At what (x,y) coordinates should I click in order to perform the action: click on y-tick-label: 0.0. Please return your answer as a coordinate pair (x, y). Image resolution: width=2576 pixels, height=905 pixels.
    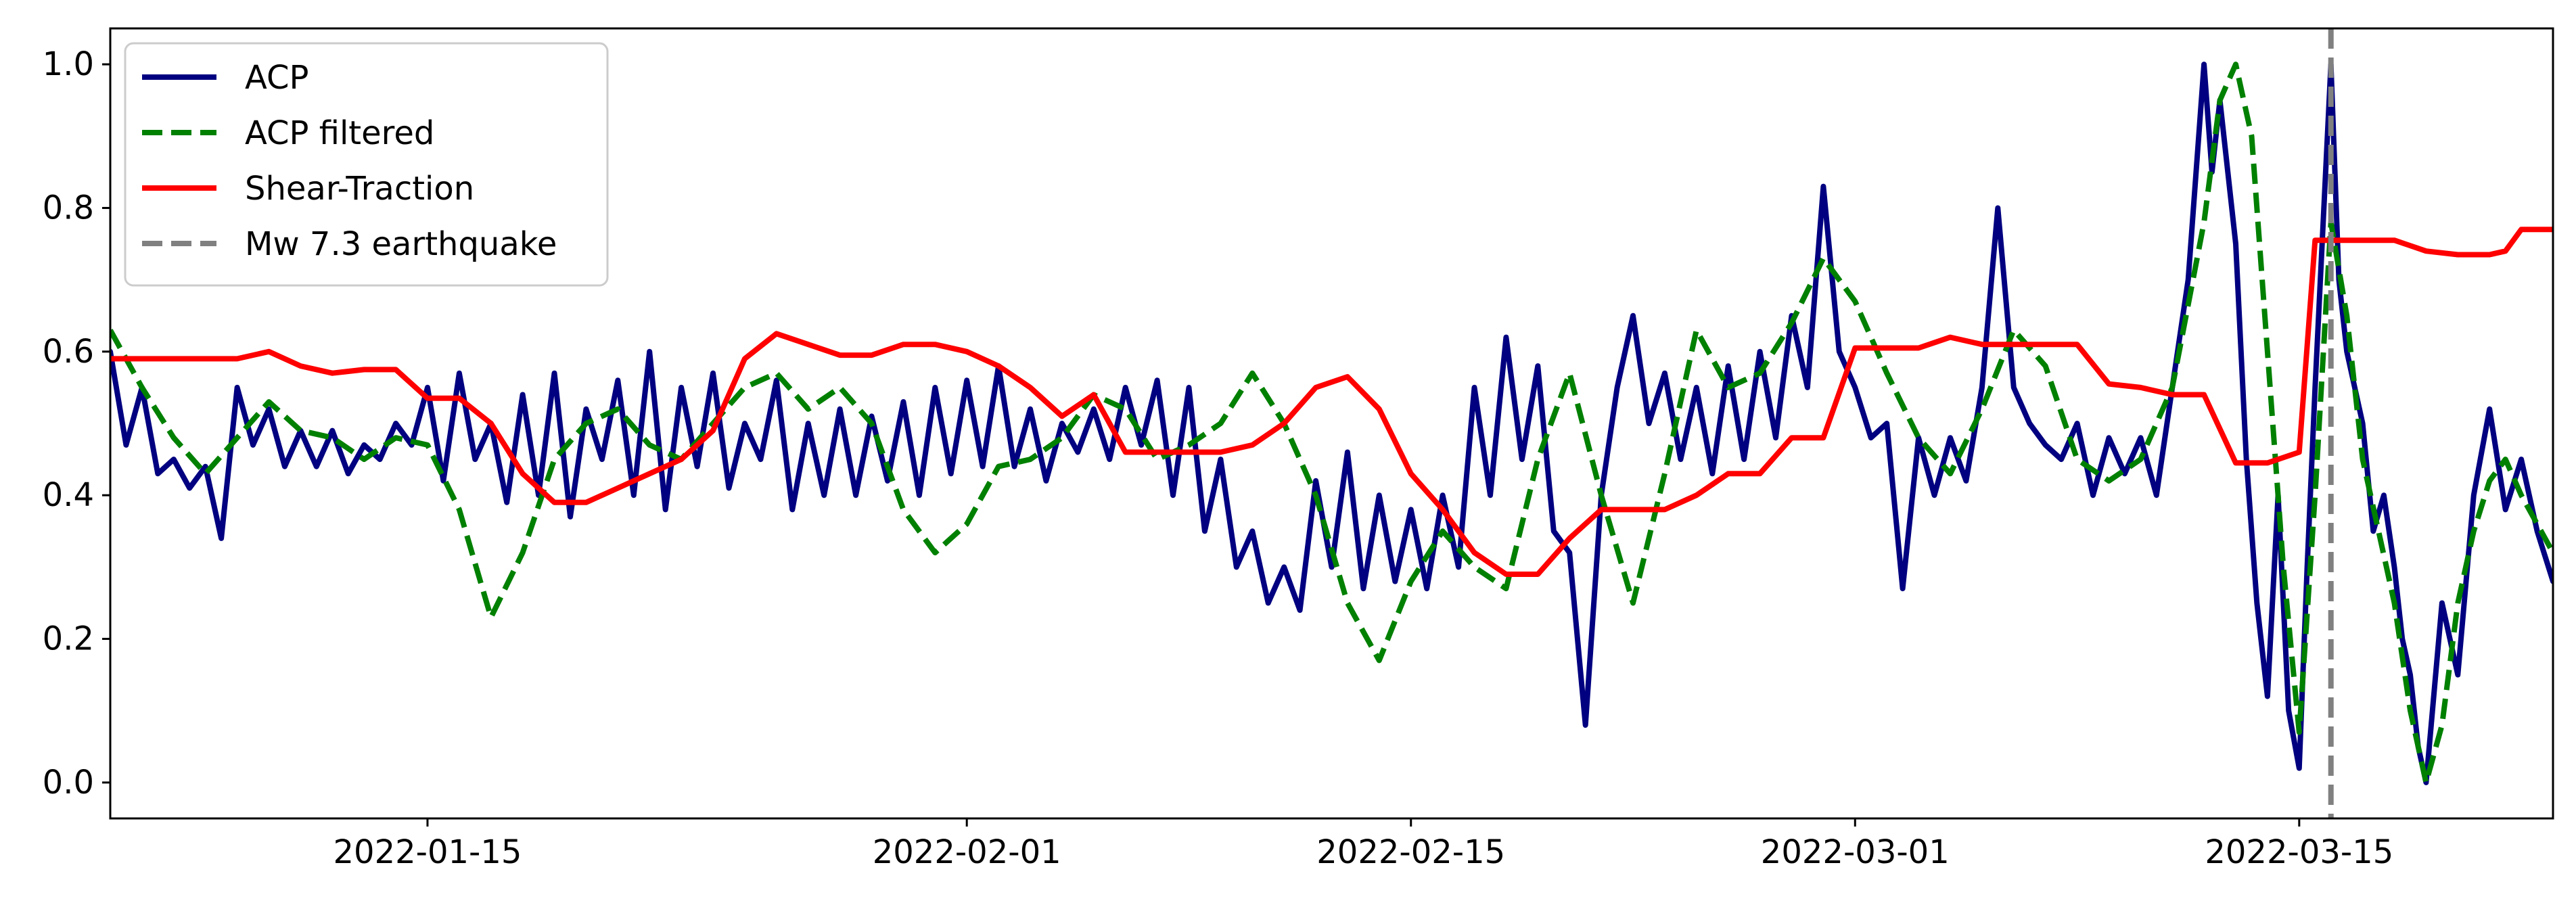
    Looking at the image, I should click on (68, 783).